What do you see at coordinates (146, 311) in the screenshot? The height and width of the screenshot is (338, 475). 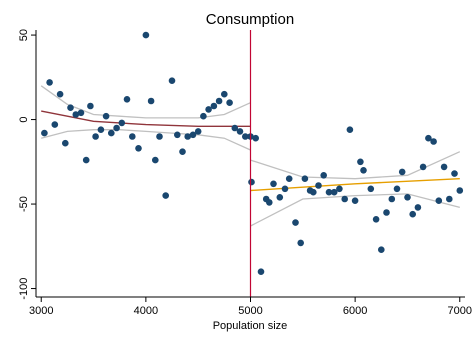 I see `x-tick-label: 4000` at bounding box center [146, 311].